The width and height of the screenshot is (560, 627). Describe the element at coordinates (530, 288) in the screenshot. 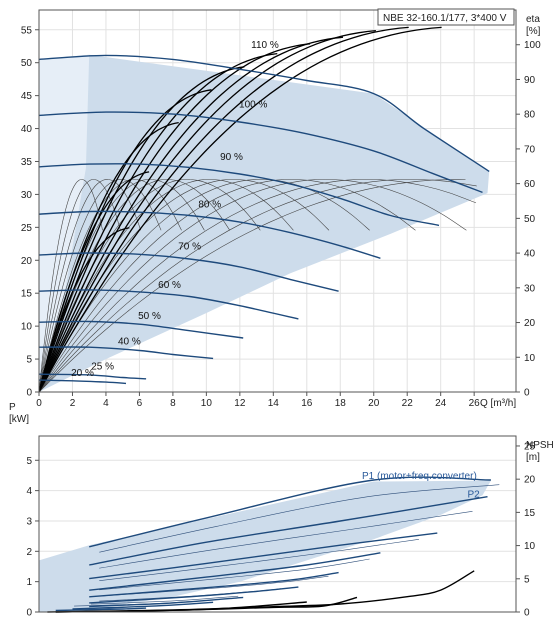

I see `y2-tick-label: 30` at that location.